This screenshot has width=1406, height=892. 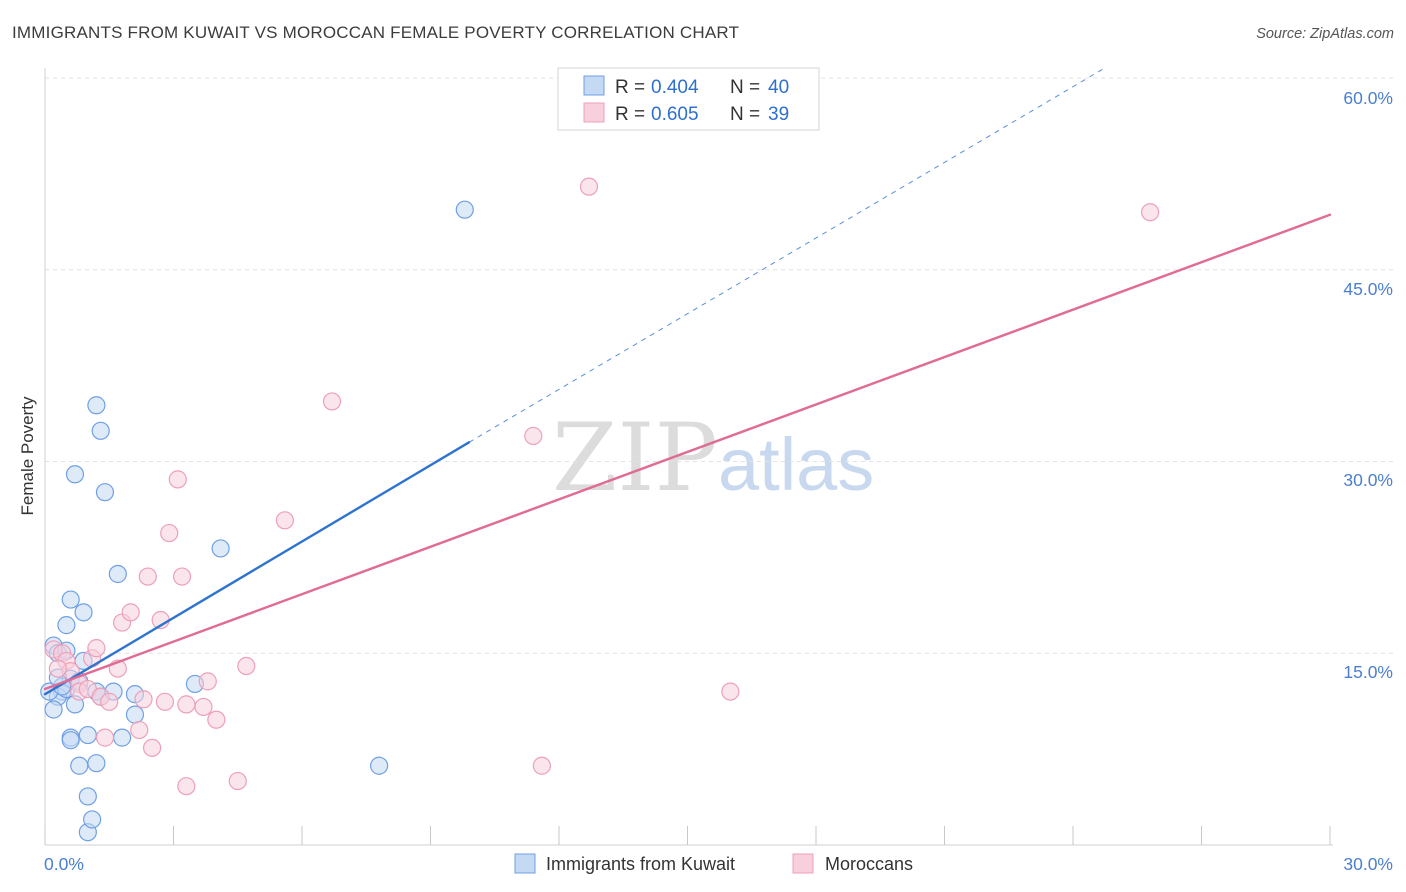 I want to click on y-axis-label: Female Poverty, so click(x=27, y=456).